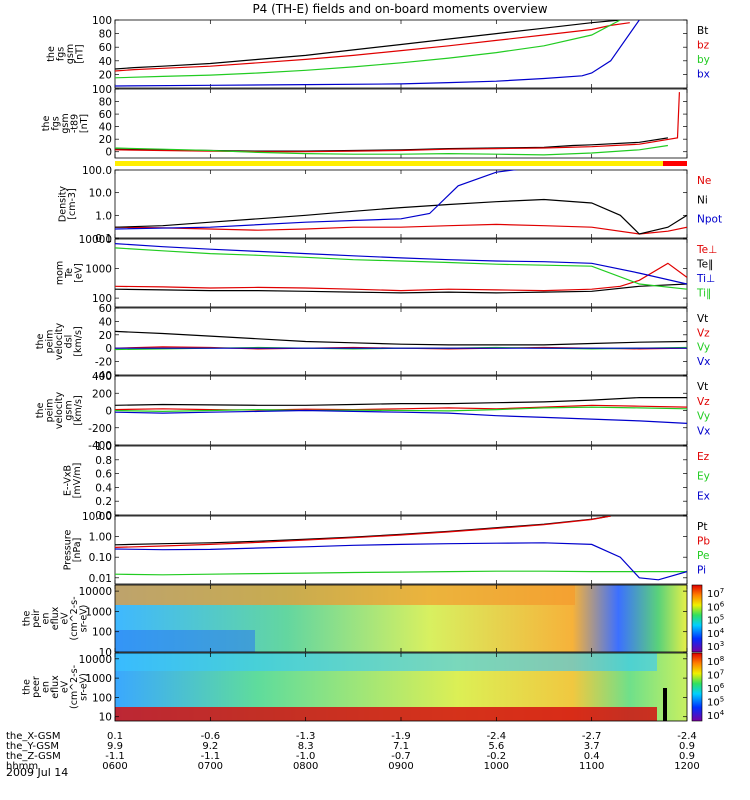 This screenshot has height=800, width=750. I want to click on legend-entry: Ne, so click(704, 181).